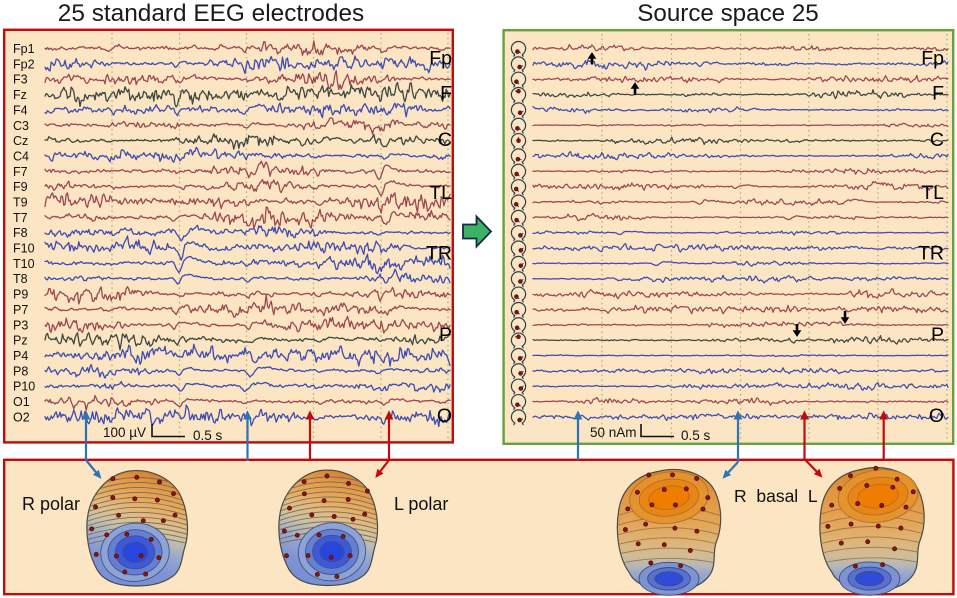 This screenshot has width=957, height=598. Describe the element at coordinates (124, 432) in the screenshot. I see `svg-text: 100 µV` at that location.